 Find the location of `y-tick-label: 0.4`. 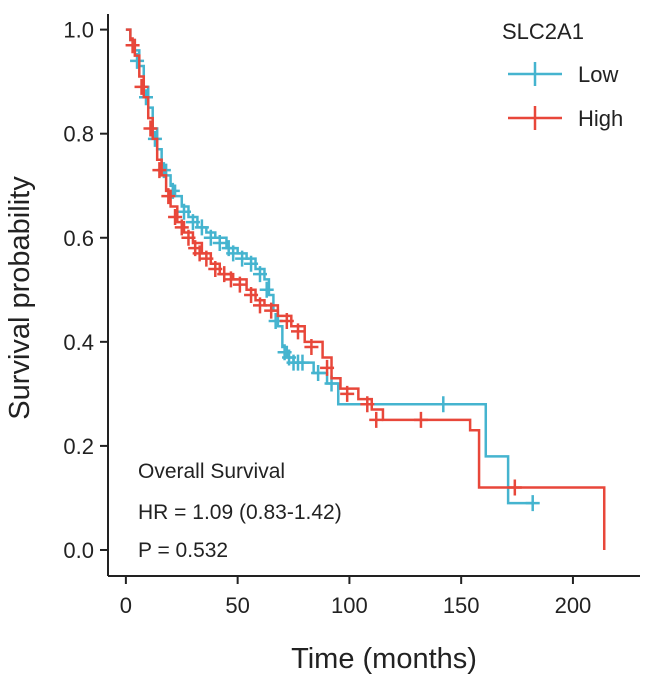

y-tick-label: 0.4 is located at coordinates (78, 342).